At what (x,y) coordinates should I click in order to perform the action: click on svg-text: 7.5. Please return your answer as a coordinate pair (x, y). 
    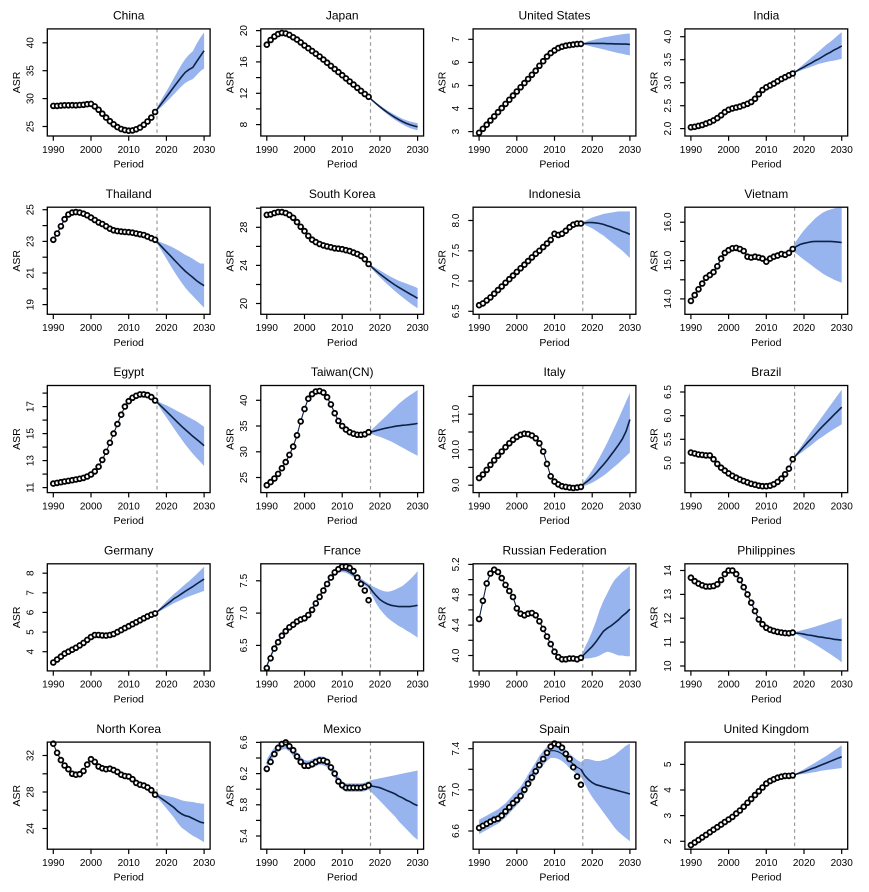
    Looking at the image, I should click on (244, 580).